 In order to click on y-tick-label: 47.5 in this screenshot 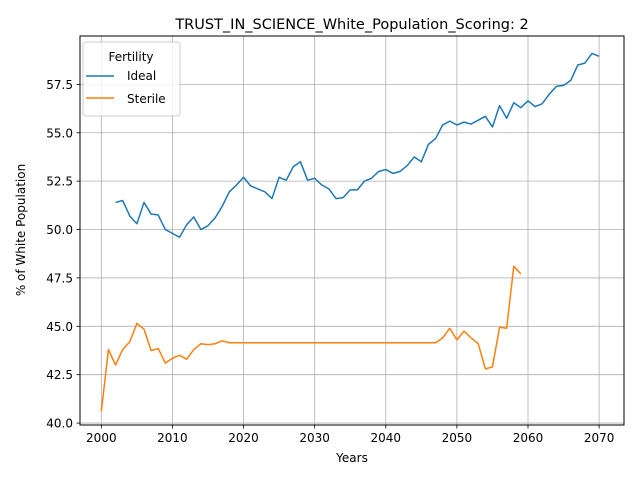, I will do `click(59, 278)`.